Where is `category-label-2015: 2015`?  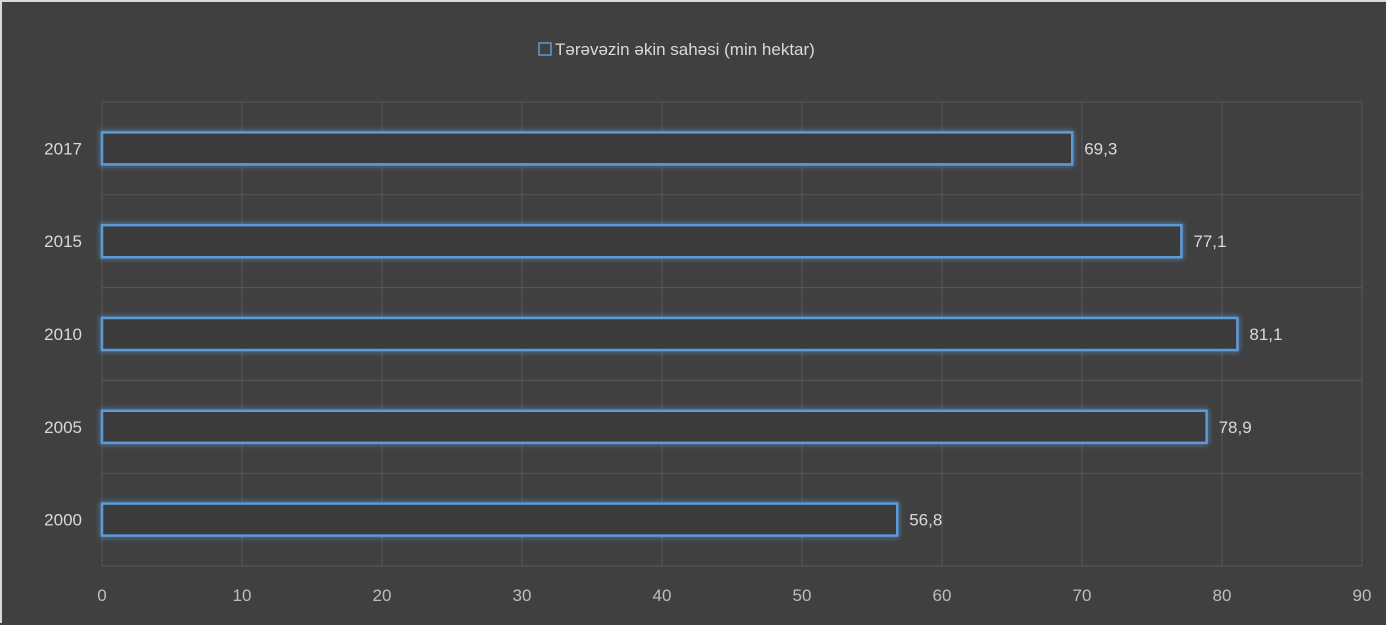 category-label-2015: 2015 is located at coordinates (63, 241).